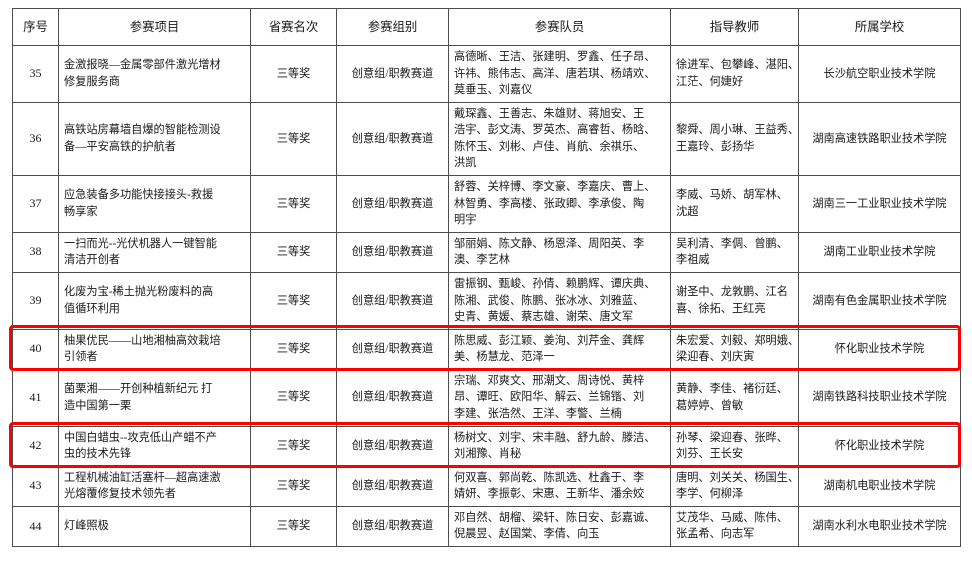 Image resolution: width=972 pixels, height=574 pixels. I want to click on cell-project: 工程机械油缸活塞杆—超高速激 光熔覆修复技术领先者, so click(154, 486).